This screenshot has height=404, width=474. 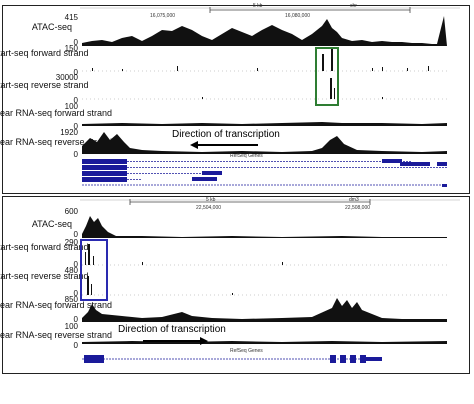 I want to click on track-max-startseq-fwd: 290, so click(x=71, y=242).